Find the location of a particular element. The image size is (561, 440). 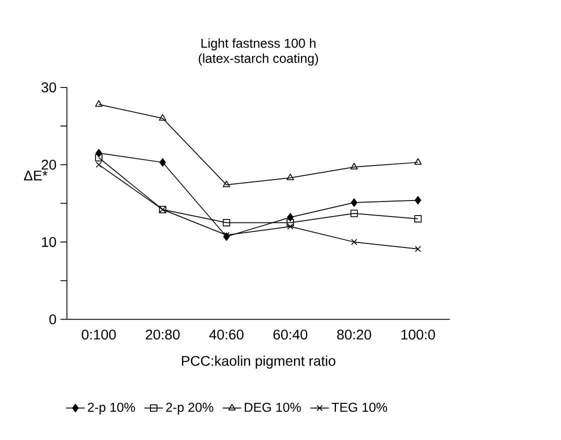

legend-label: TEG 10% is located at coordinates (360, 407).